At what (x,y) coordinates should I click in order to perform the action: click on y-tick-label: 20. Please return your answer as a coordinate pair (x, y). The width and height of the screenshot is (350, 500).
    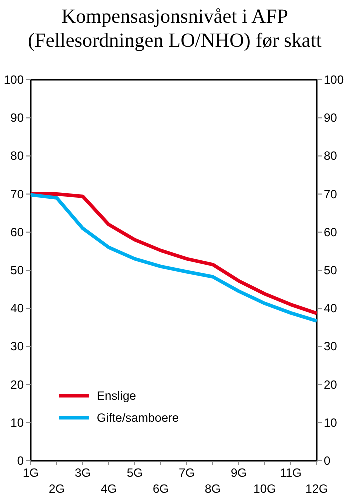
    Looking at the image, I should click on (17, 385).